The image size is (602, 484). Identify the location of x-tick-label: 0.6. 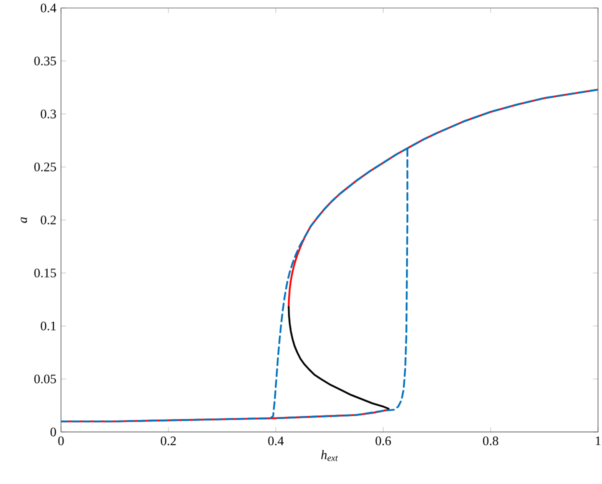
(383, 441).